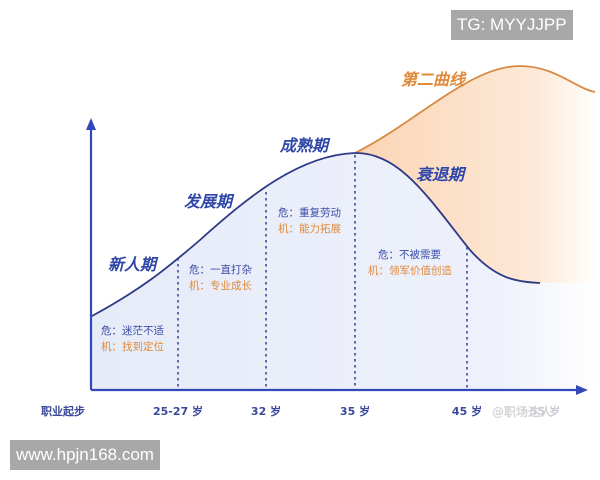 This screenshot has height=480, width=600. I want to click on x-tick-45: 45 岁, so click(467, 411).